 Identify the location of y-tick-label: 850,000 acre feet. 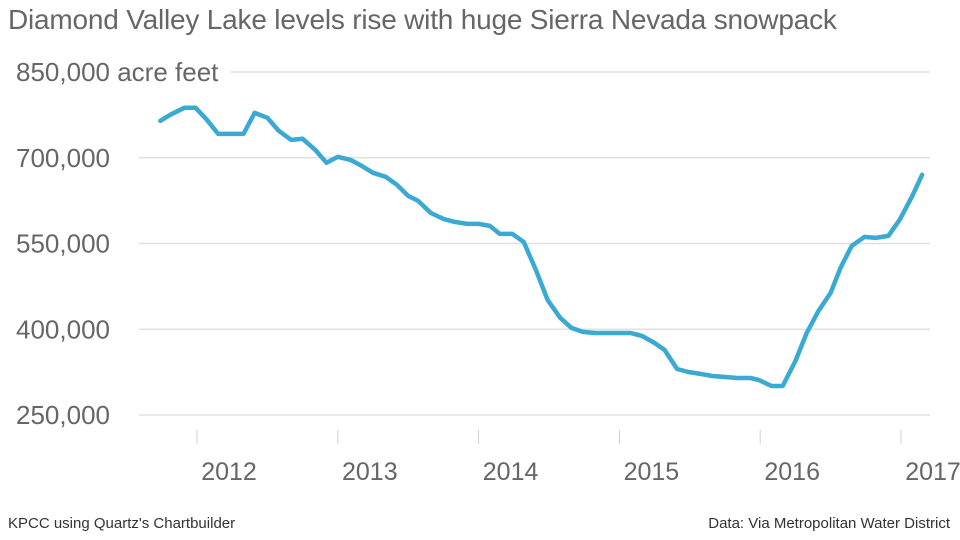
(117, 72).